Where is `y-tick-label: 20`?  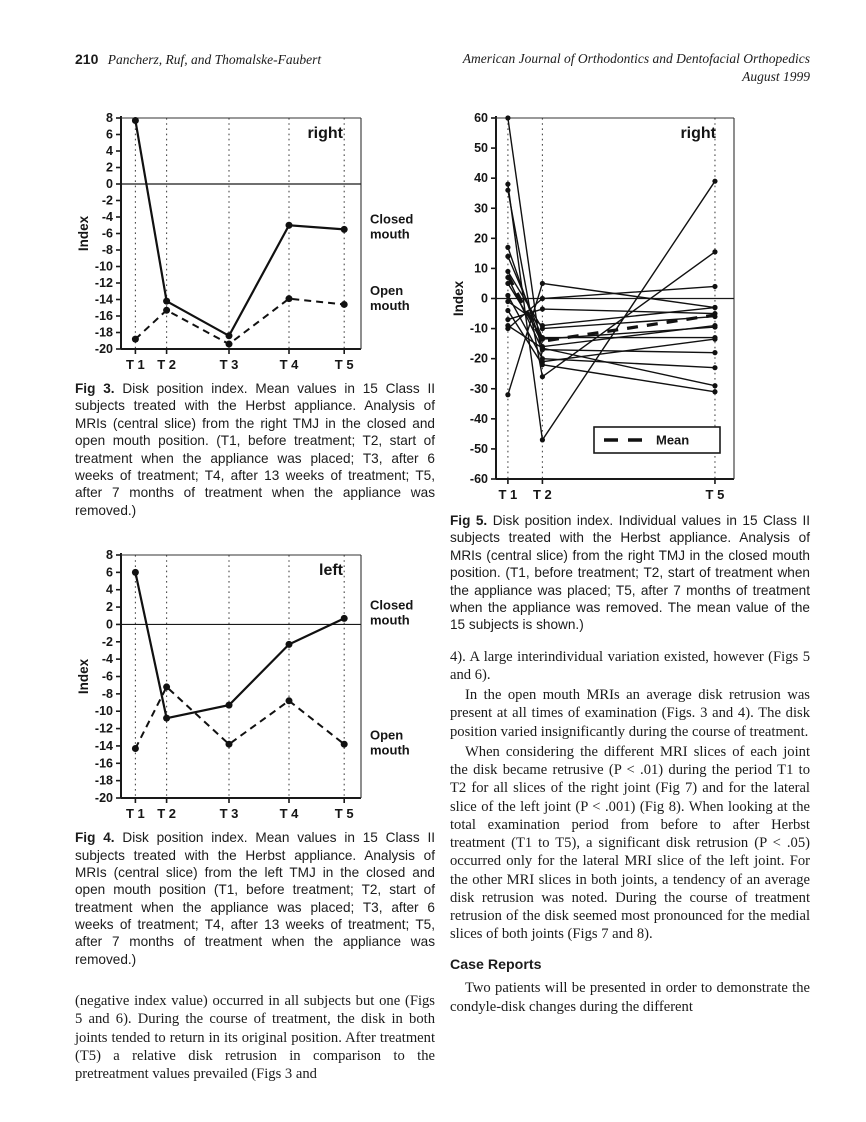
y-tick-label: 20 is located at coordinates (481, 238).